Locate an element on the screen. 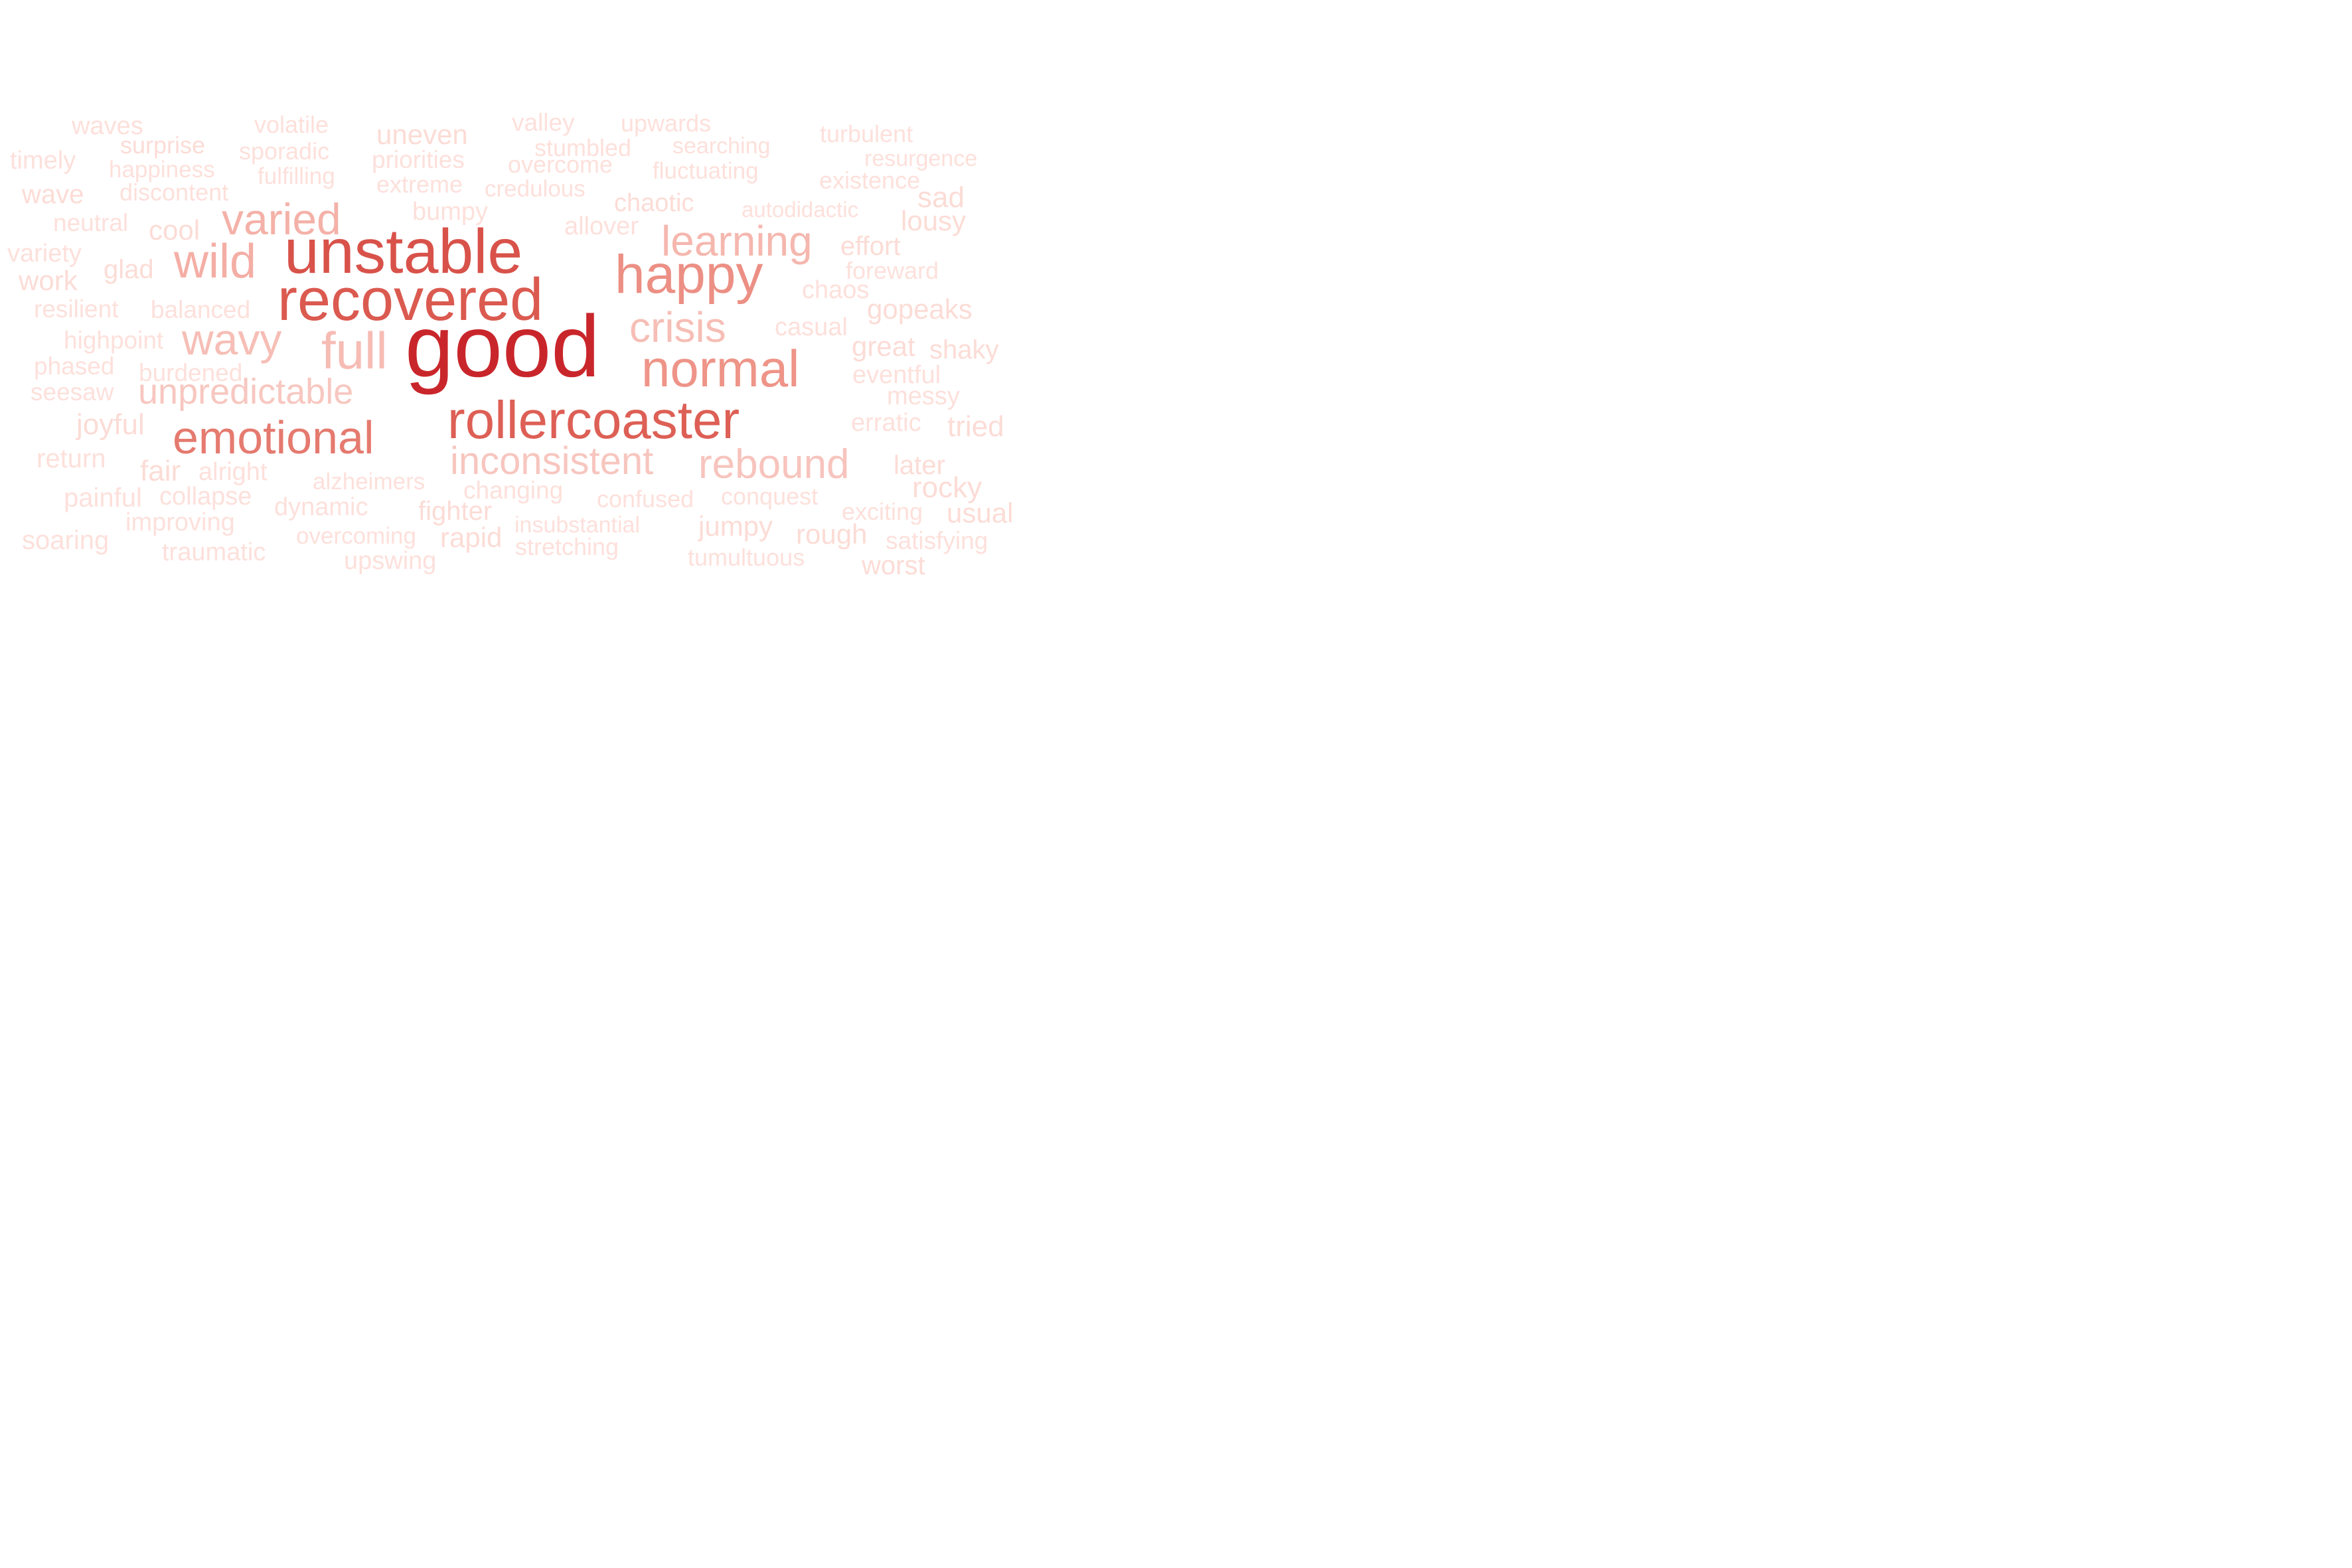 The height and width of the screenshot is (1568, 2352). cloud-word-seesaw: seesaw is located at coordinates (72, 392).